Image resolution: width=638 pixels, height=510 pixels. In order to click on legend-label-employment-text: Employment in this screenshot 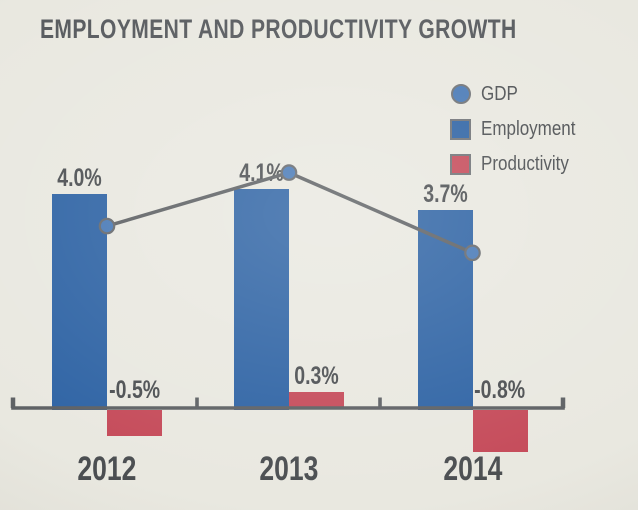, I will do `click(528, 129)`.